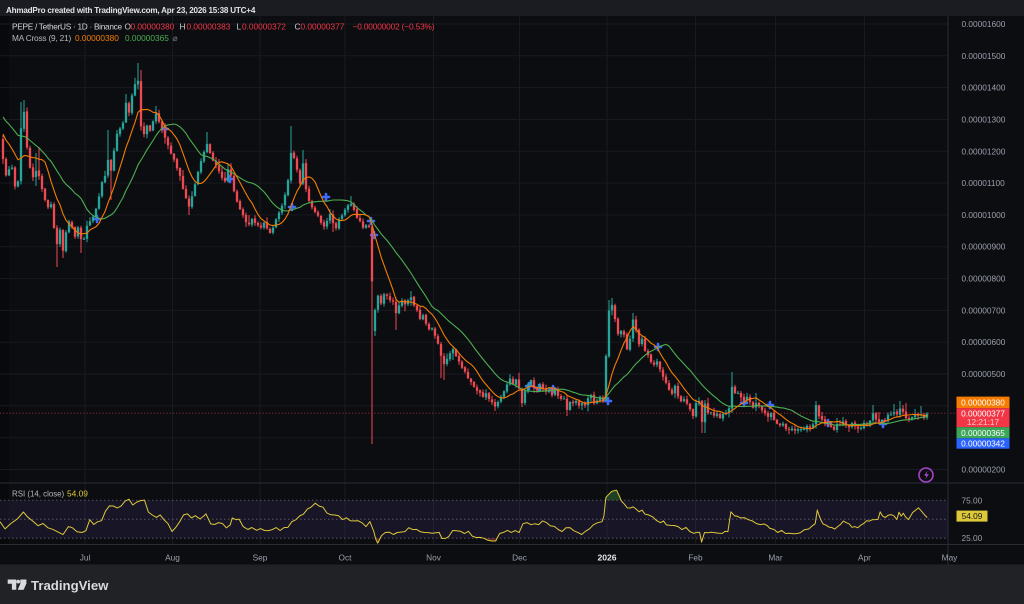 The height and width of the screenshot is (604, 1024). What do you see at coordinates (984, 56) in the screenshot?
I see `svg-text: 0.00001500` at bounding box center [984, 56].